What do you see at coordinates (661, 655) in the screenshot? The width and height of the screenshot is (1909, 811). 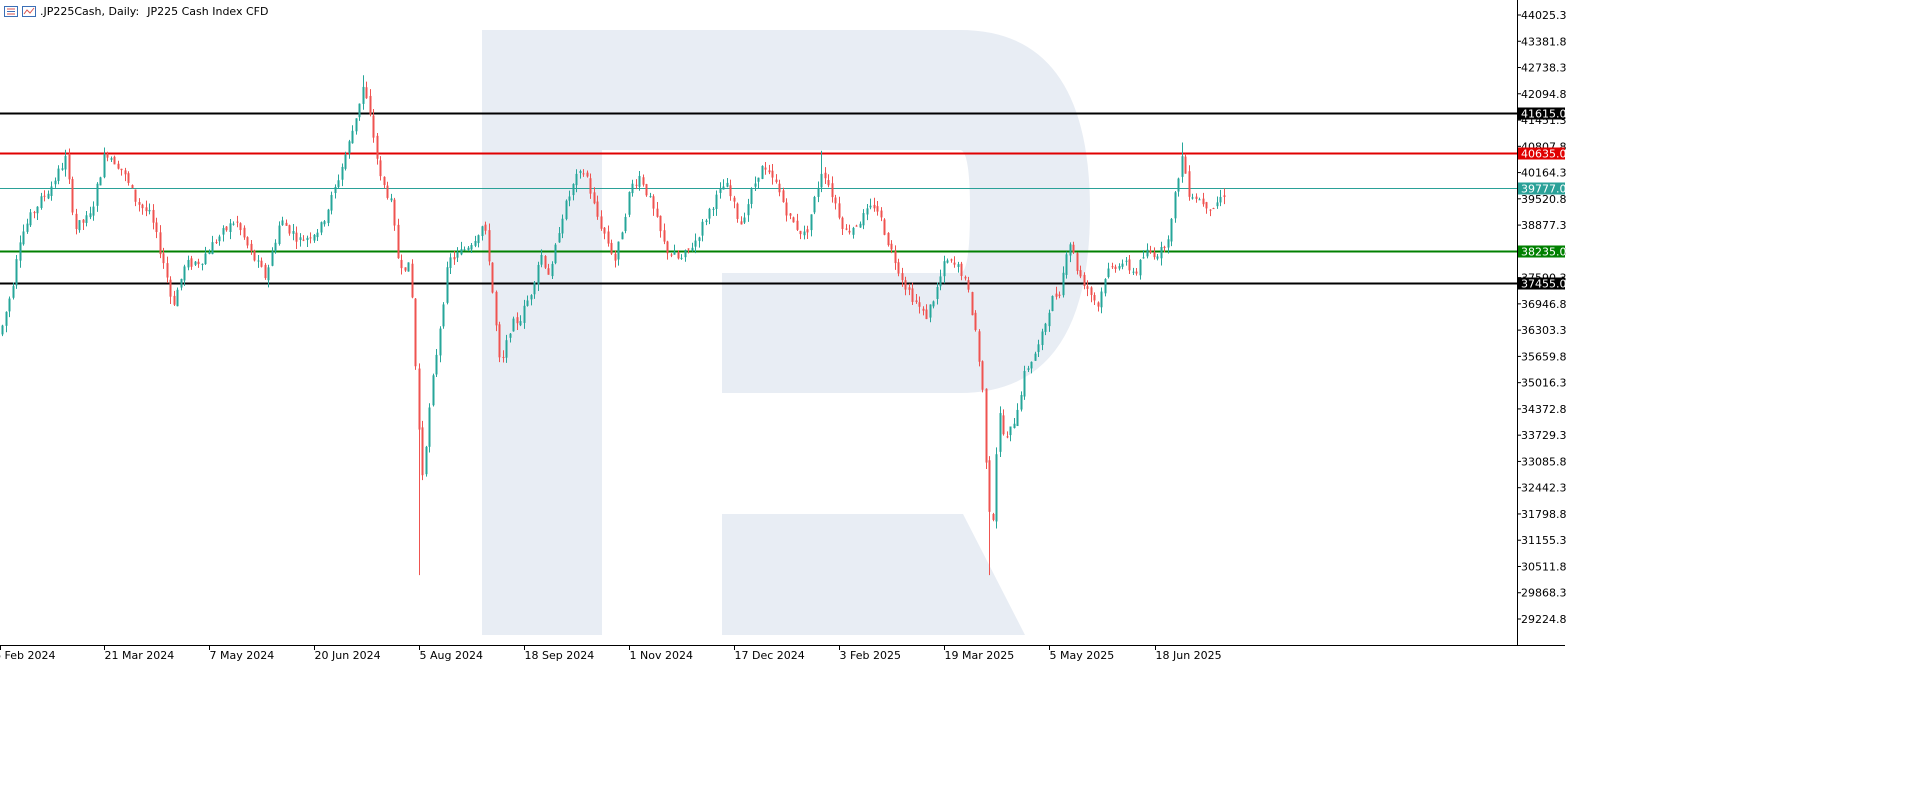 I see `time-tick-label: 1 Nov 2024` at bounding box center [661, 655].